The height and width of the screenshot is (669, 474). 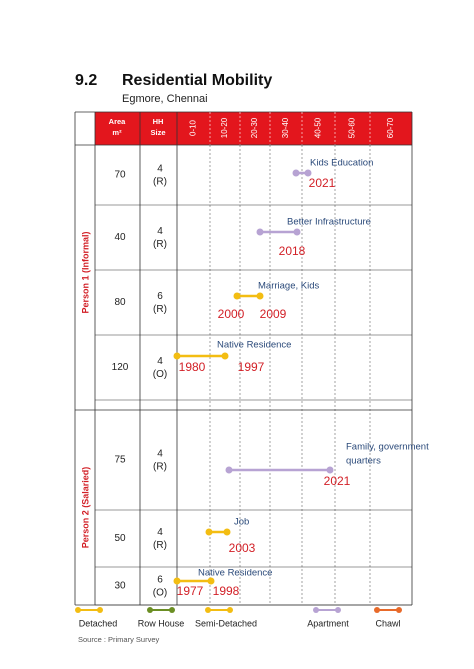 I want to click on year-label: 2000, so click(x=231, y=314).